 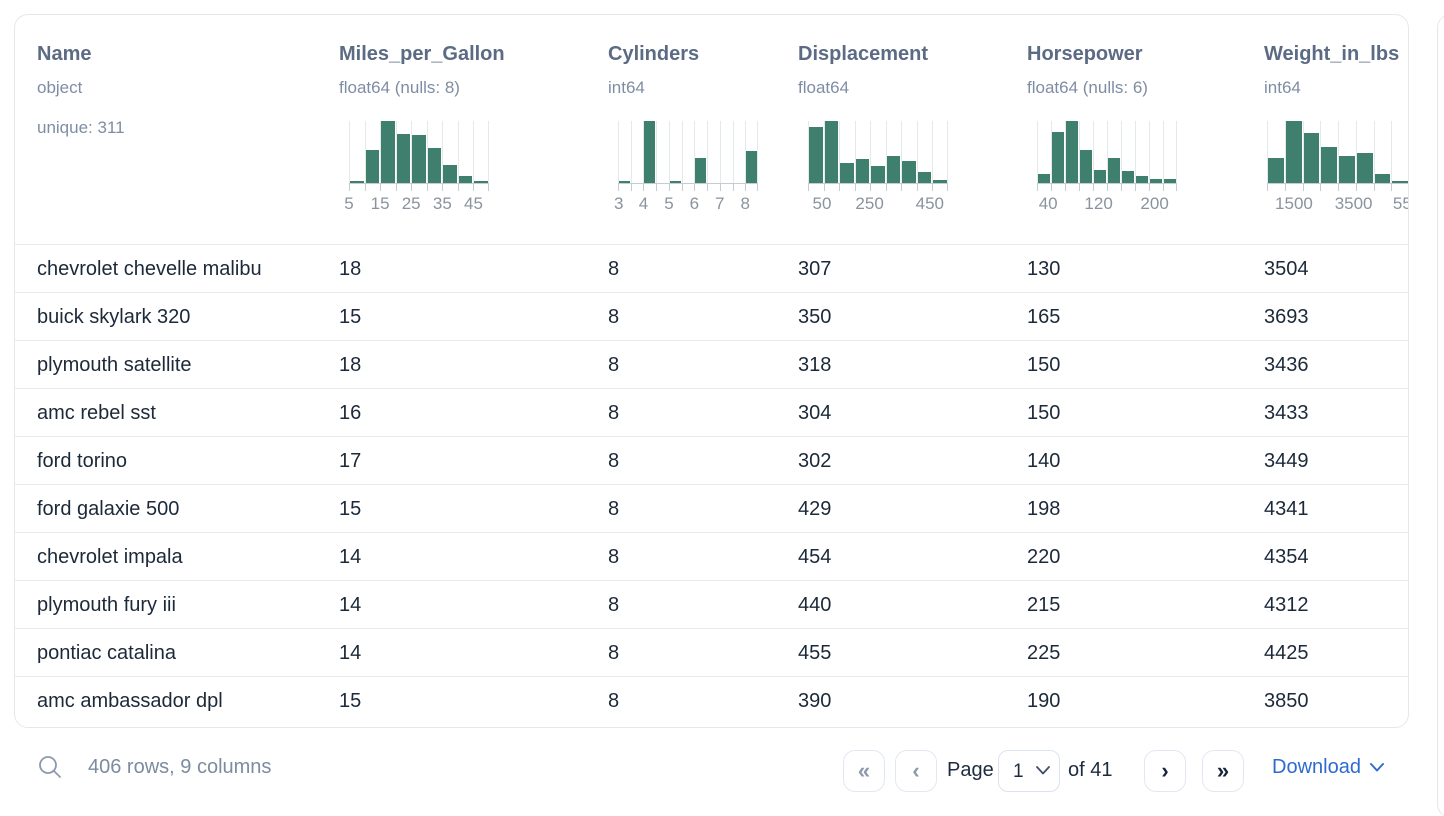 What do you see at coordinates (106, 653) in the screenshot?
I see `cell: pontiac catalina` at bounding box center [106, 653].